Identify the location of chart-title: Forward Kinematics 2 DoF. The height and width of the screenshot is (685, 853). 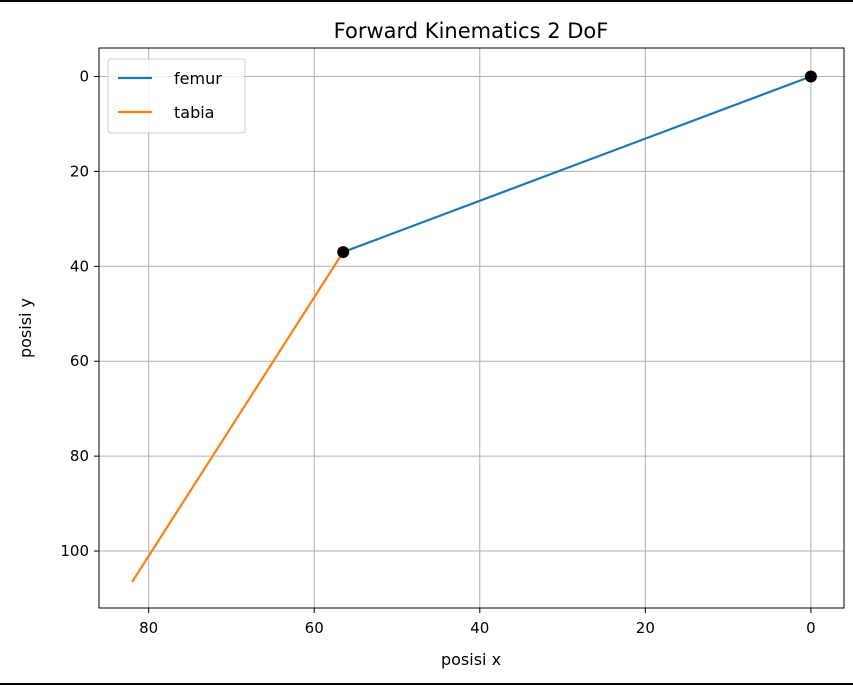
(471, 31).